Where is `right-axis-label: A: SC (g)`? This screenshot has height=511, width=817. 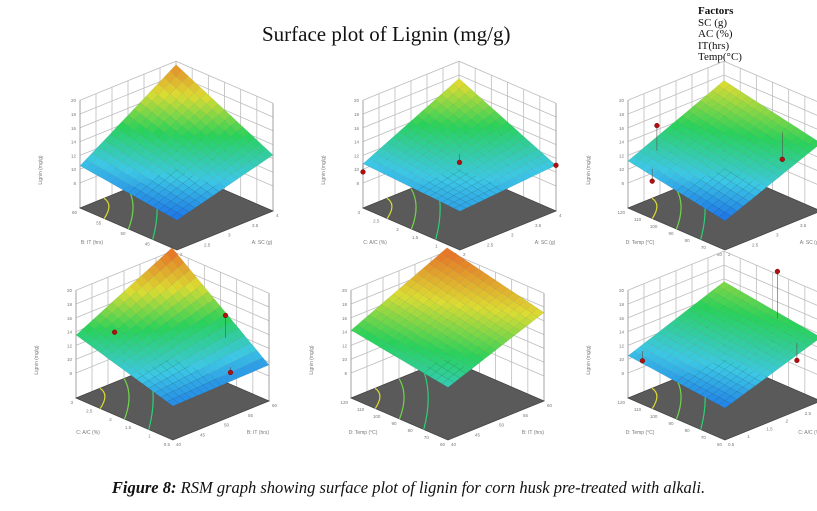 right-axis-label: A: SC (g) is located at coordinates (545, 243).